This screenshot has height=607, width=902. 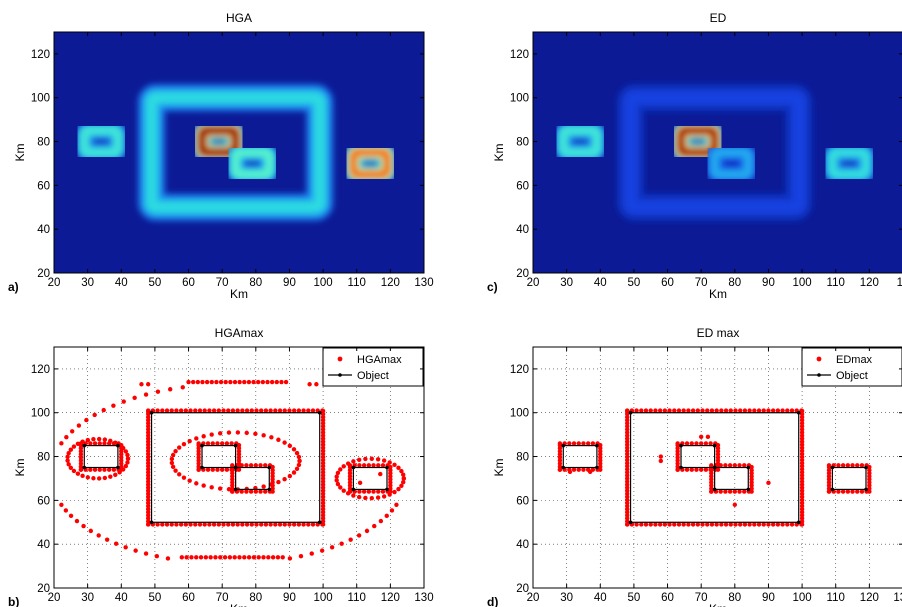 I want to click on y-tick-label: 120, so click(x=519, y=55).